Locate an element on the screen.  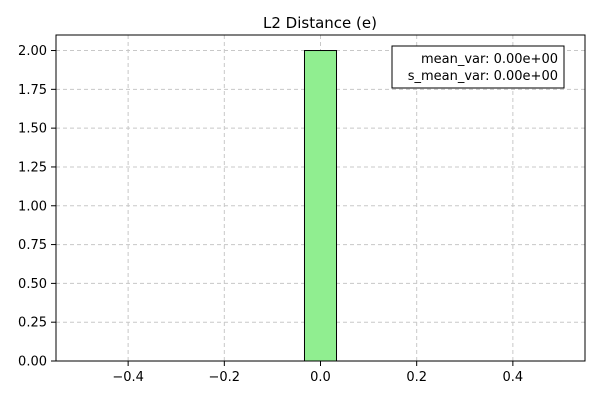
x-axis: −0.4 −0.2 0.0 0.2 0.4 is located at coordinates (317, 373).